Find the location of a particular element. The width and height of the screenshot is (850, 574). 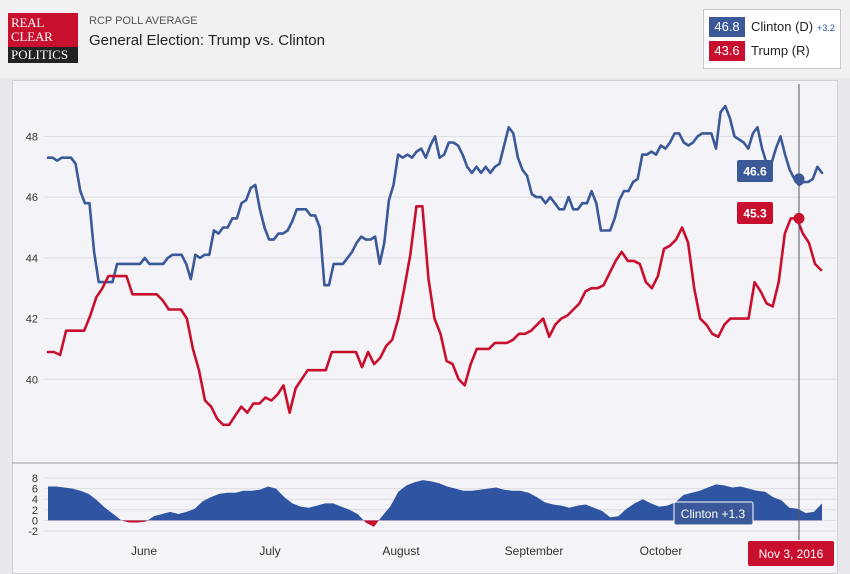

clinton-value-tooltip-box is located at coordinates (755, 171).